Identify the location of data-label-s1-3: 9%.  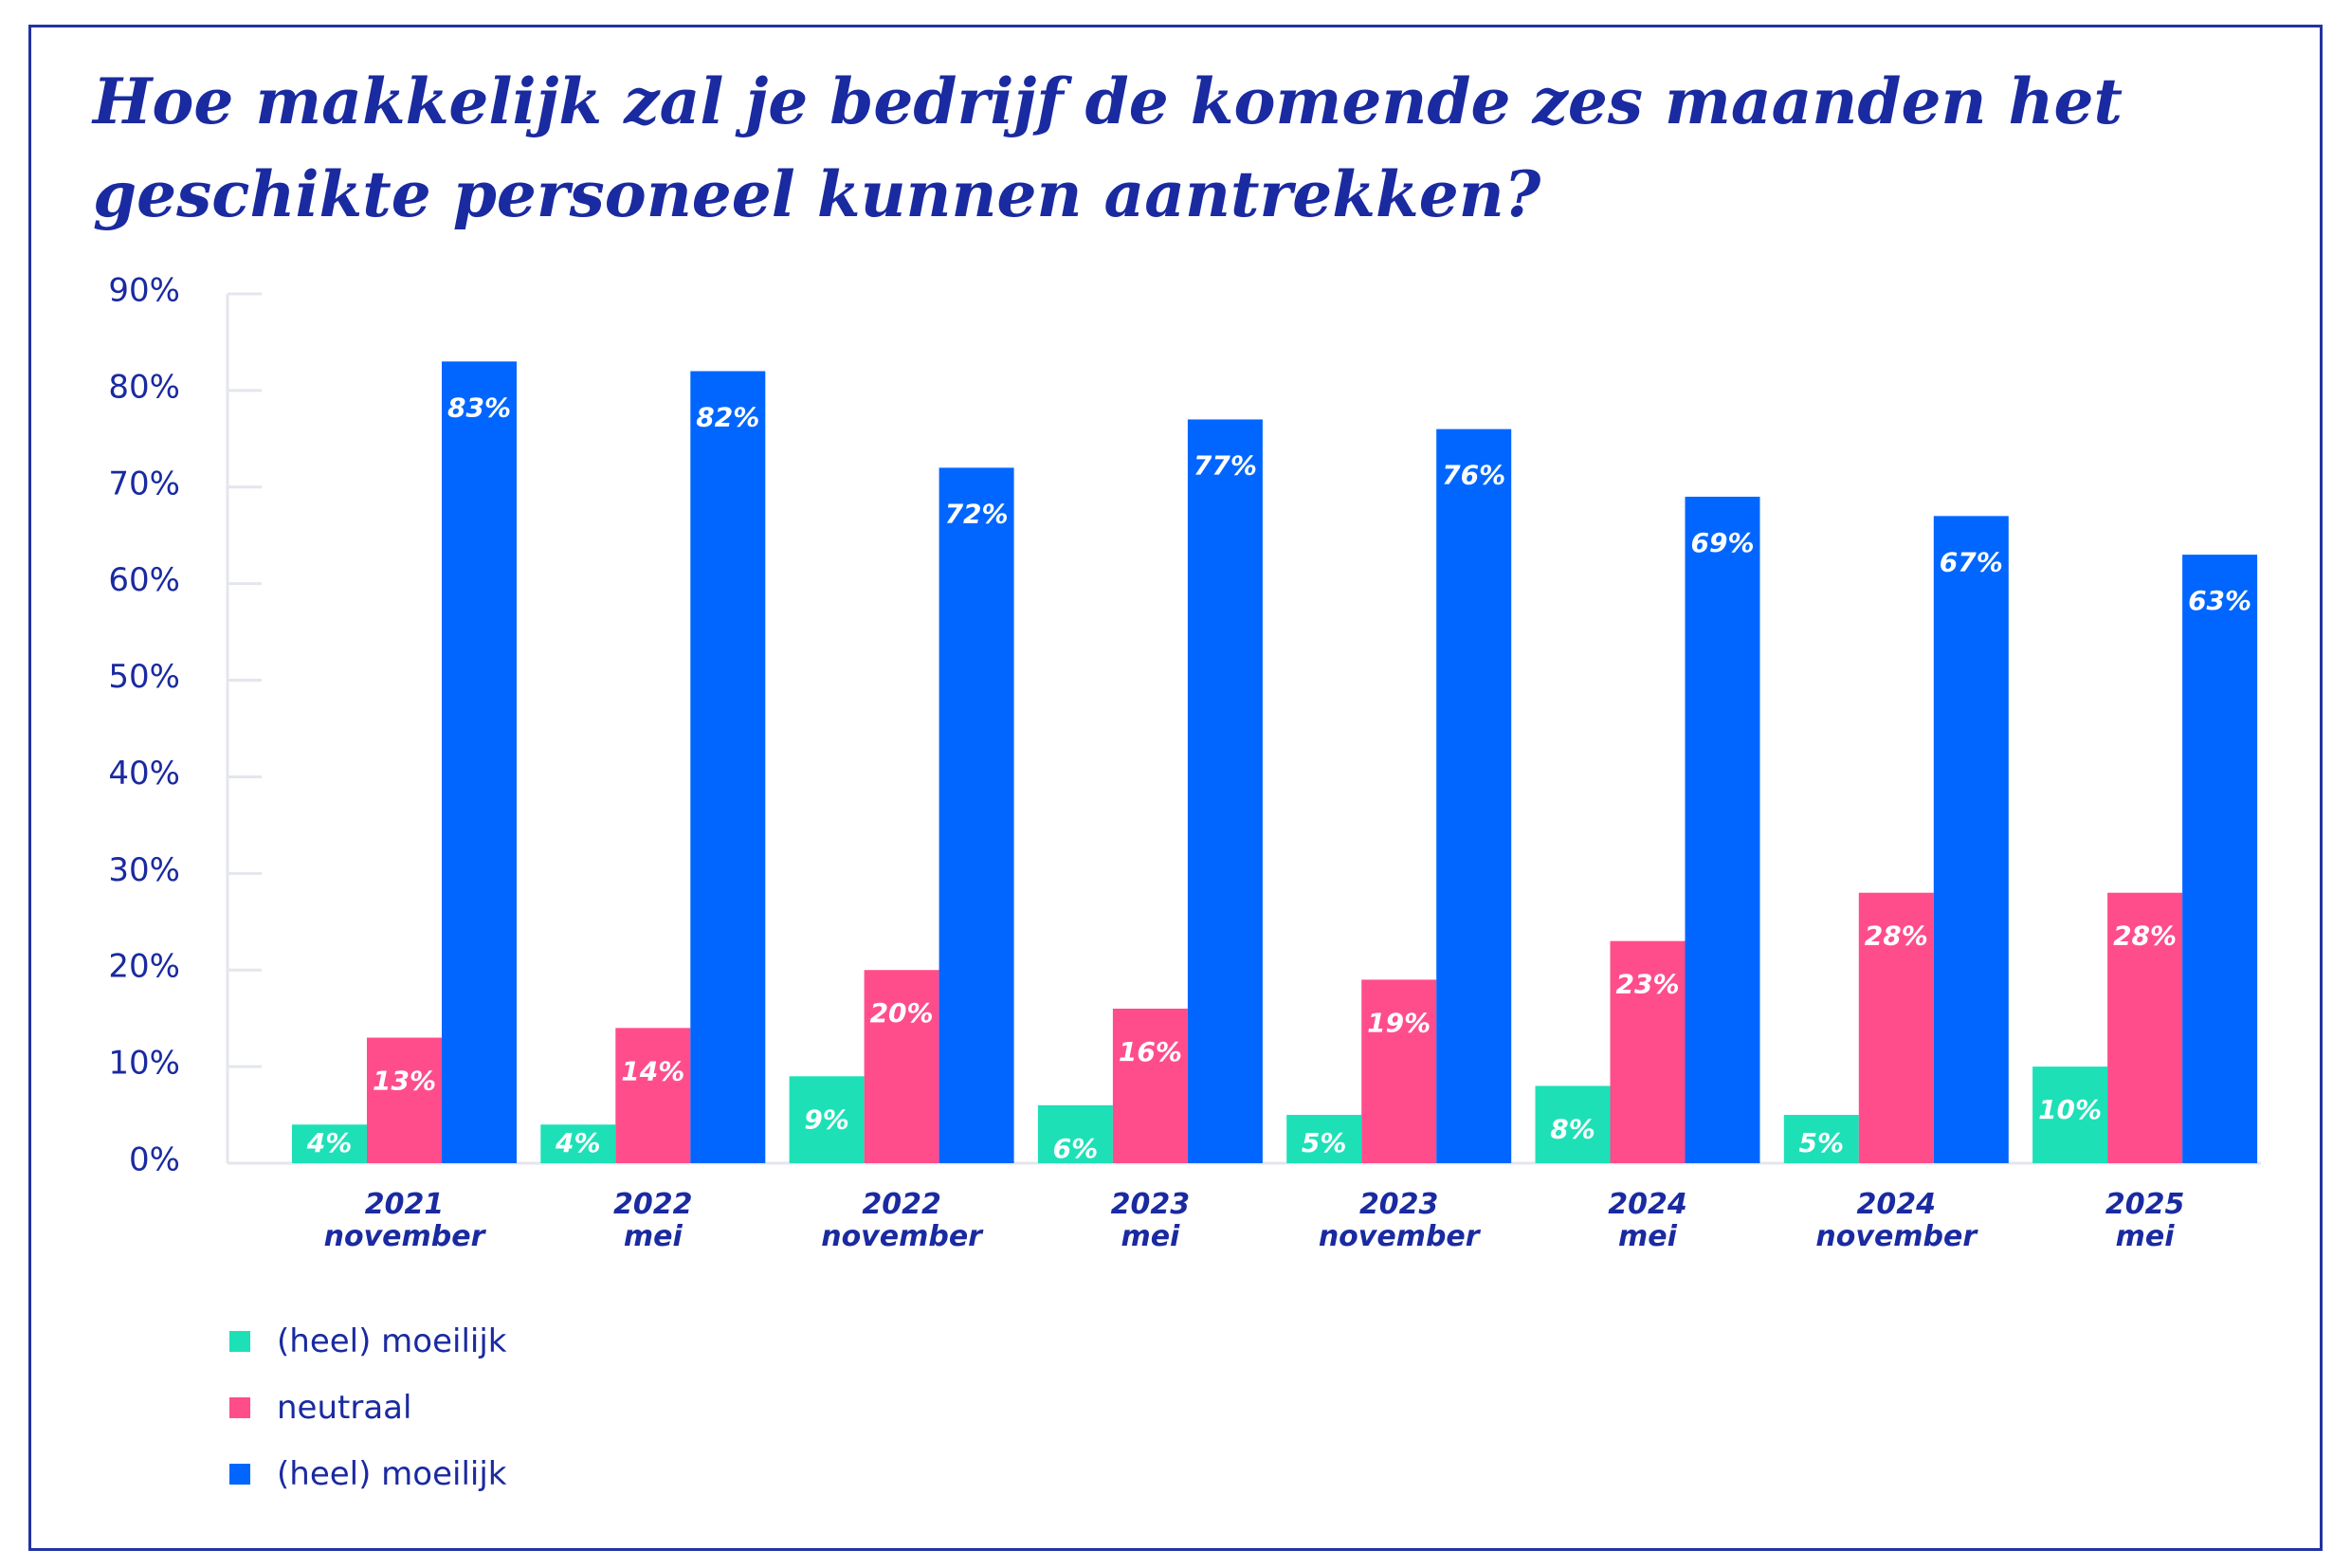
(826, 1119).